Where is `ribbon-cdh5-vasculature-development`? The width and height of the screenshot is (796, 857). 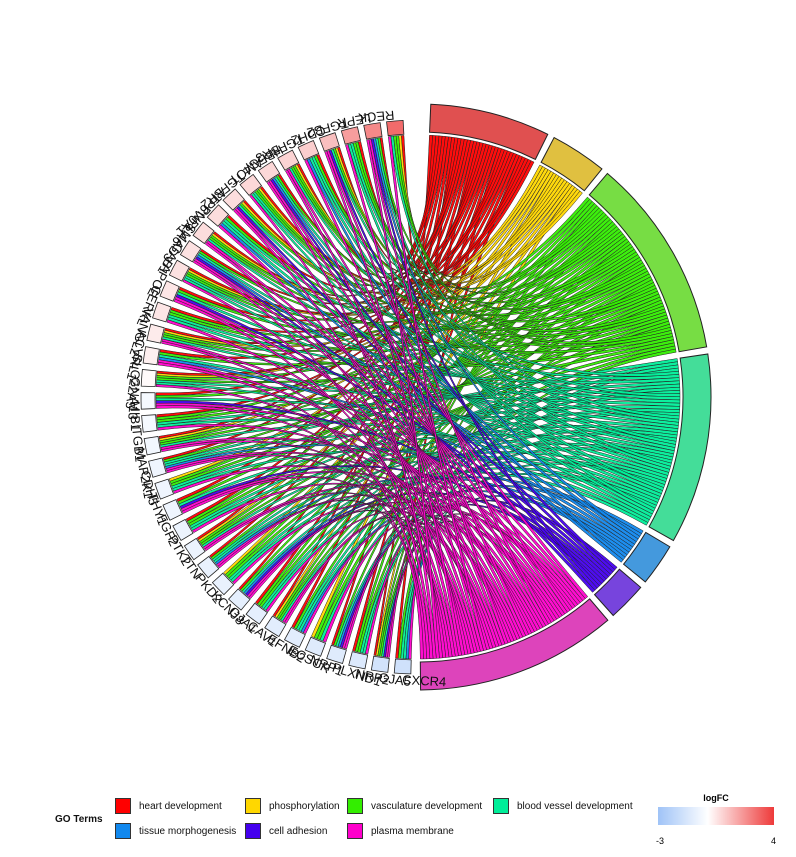 ribbon-cdh5-vasculature-development is located at coordinates (407, 368).